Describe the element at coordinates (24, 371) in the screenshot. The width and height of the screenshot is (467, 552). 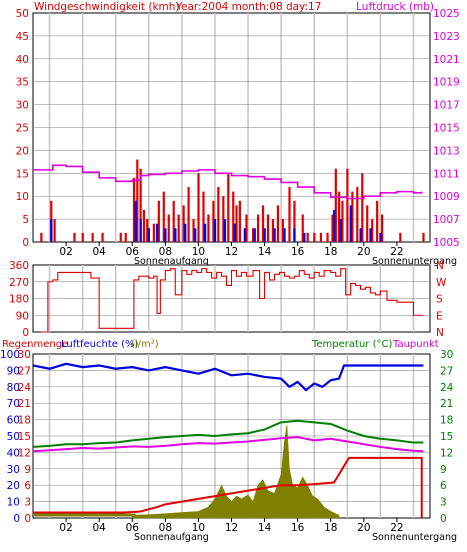
I see `rain-ytick-label: 27` at that location.